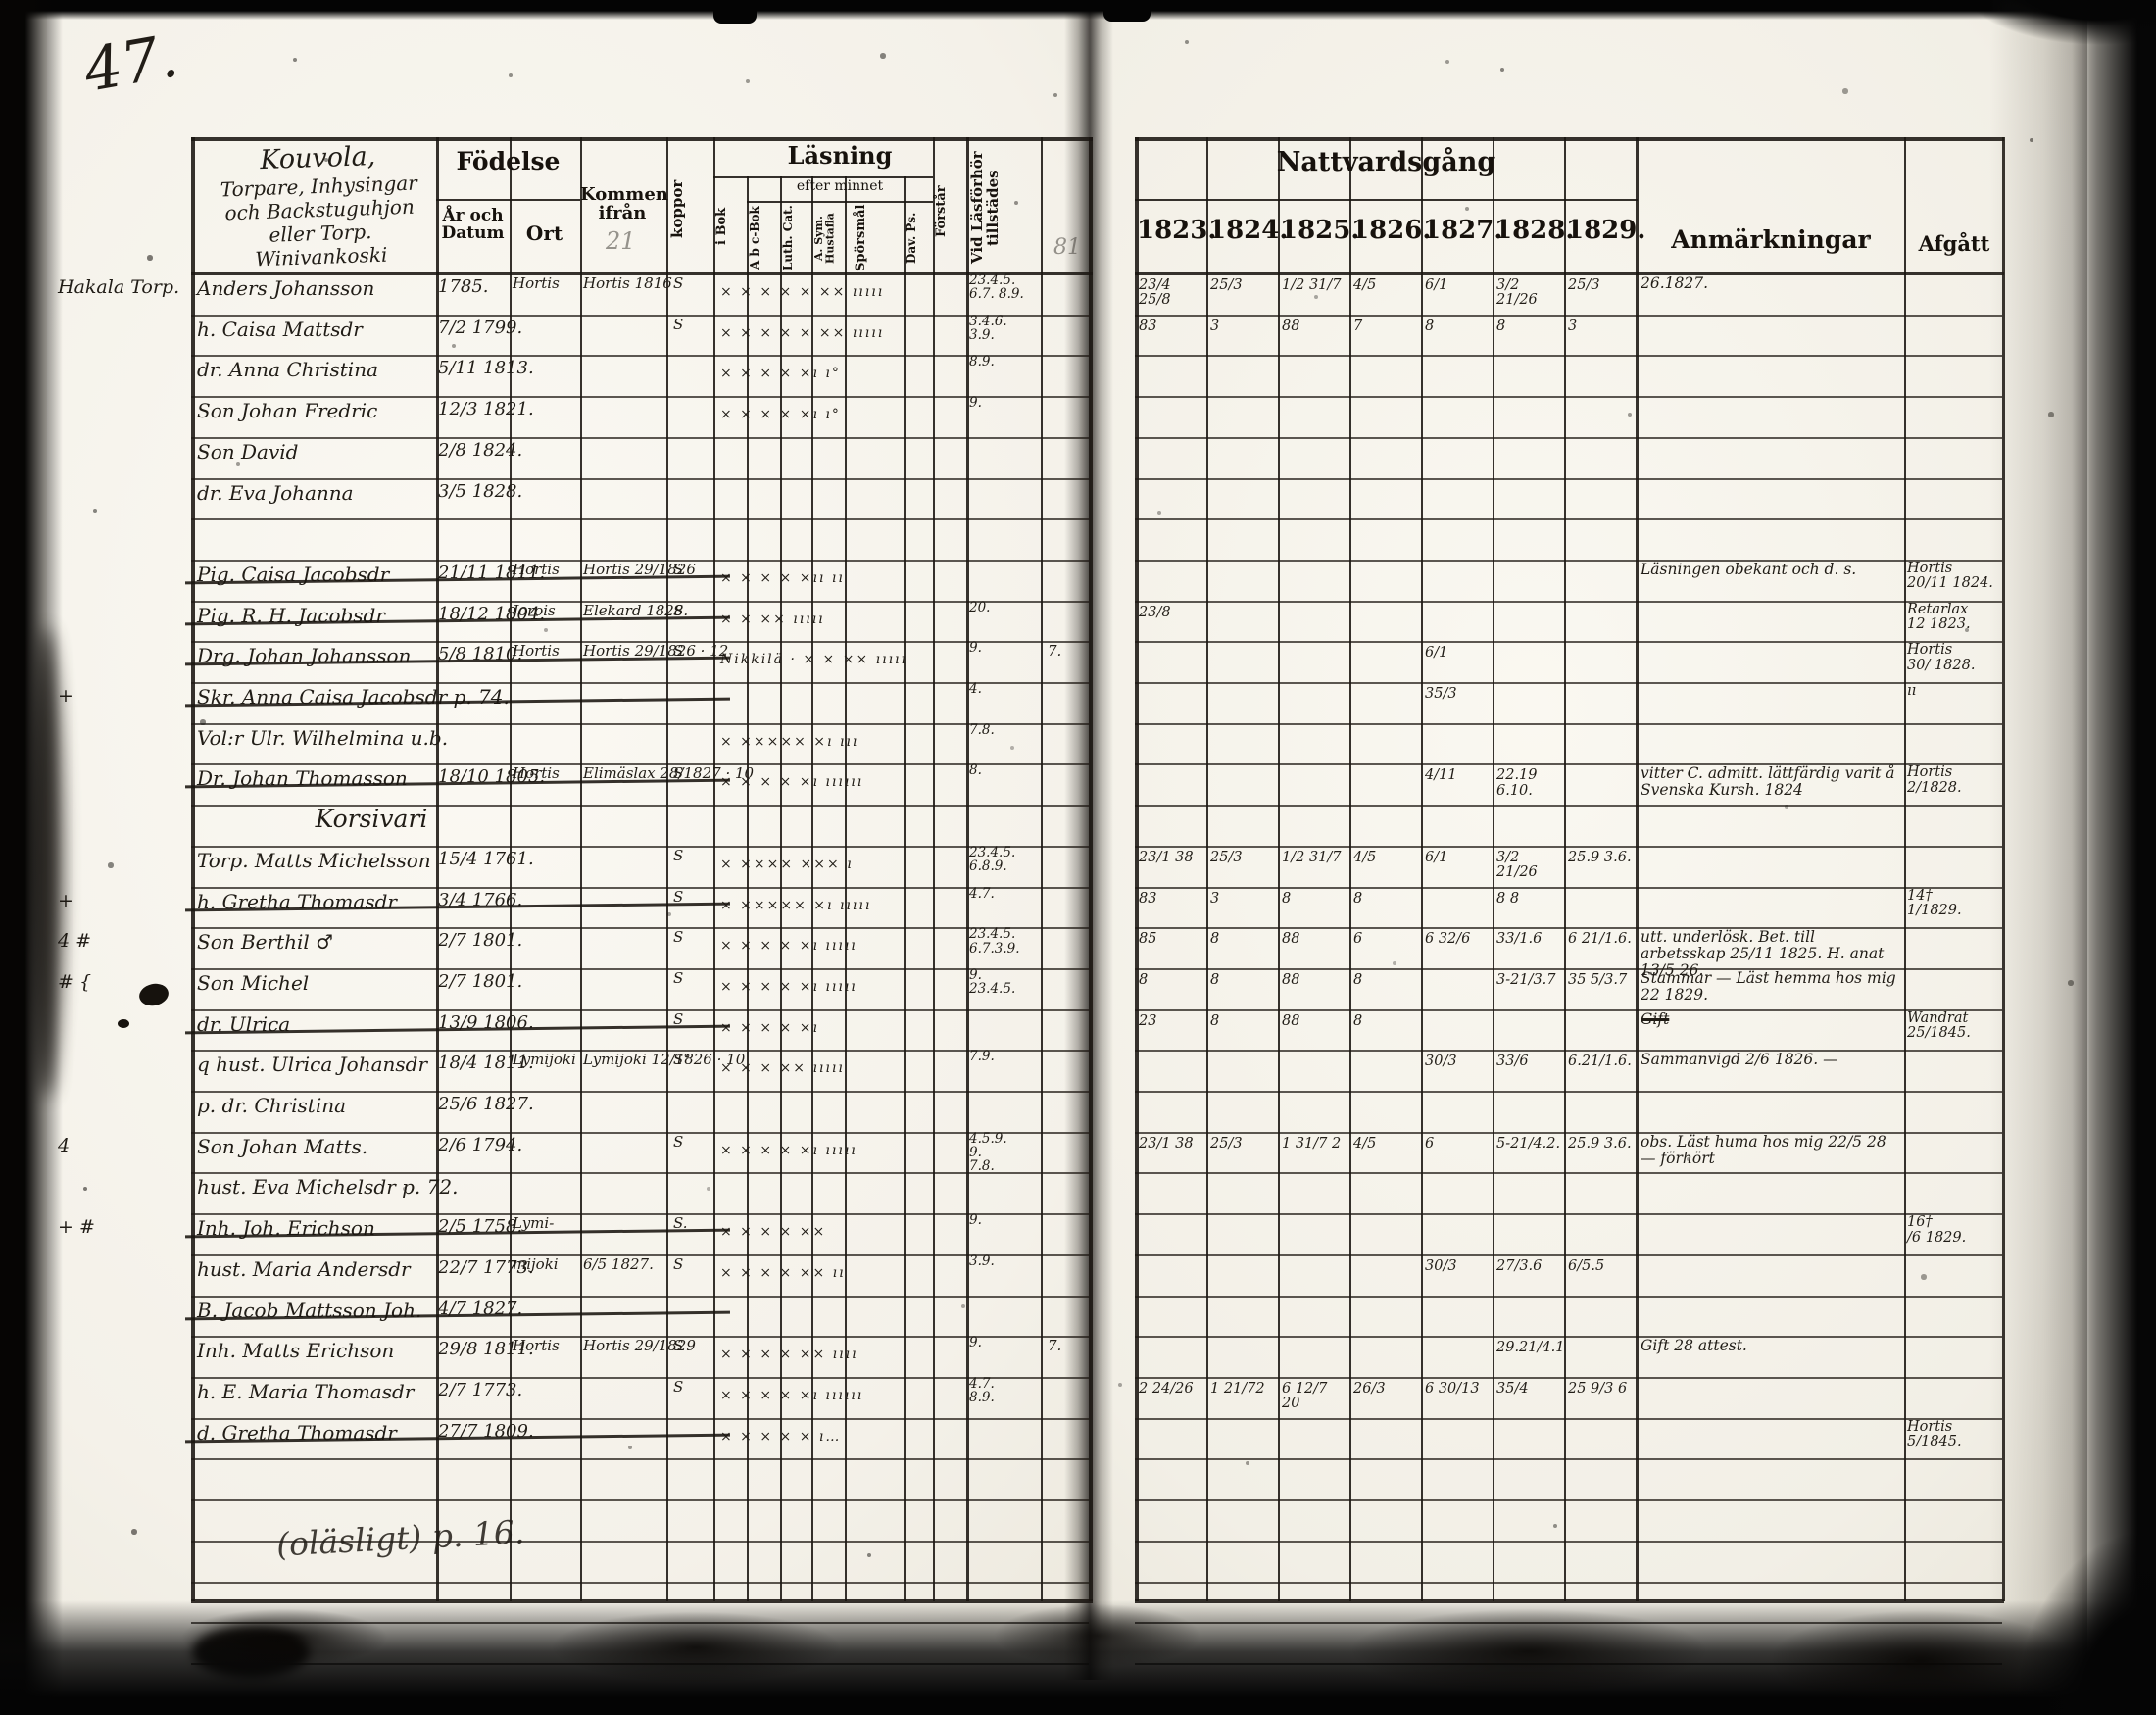 The height and width of the screenshot is (1715, 2156). I want to click on register-row: hust. Eva Michelsdr p. 72., so click(640, 1195).